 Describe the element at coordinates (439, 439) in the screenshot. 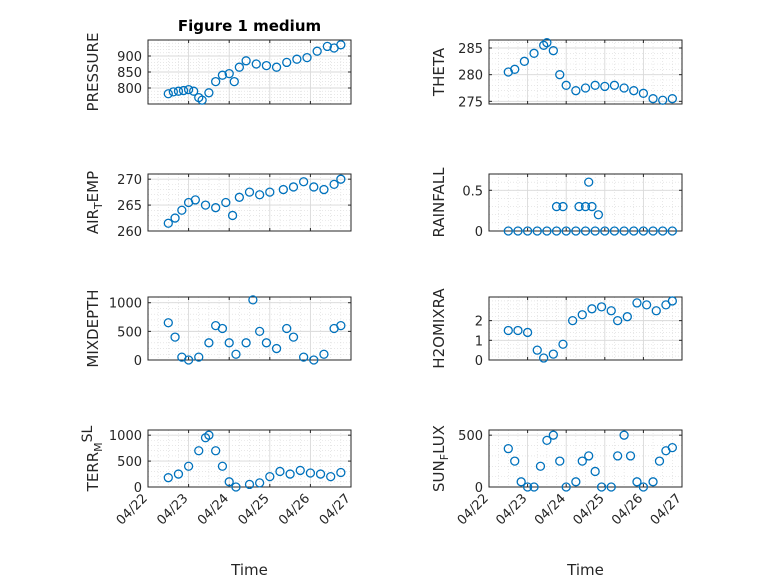

I see `y-axis-label-tail: LUX` at that location.